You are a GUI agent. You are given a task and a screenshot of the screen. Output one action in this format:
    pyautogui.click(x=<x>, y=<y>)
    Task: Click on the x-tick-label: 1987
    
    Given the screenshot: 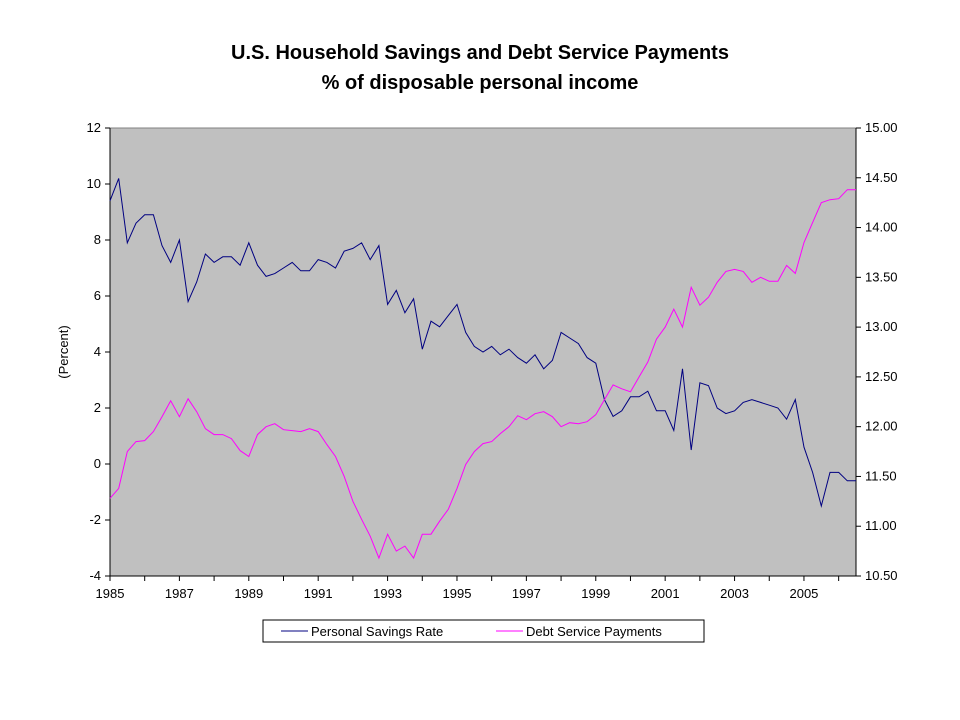 What is the action you would take?
    pyautogui.click(x=179, y=593)
    